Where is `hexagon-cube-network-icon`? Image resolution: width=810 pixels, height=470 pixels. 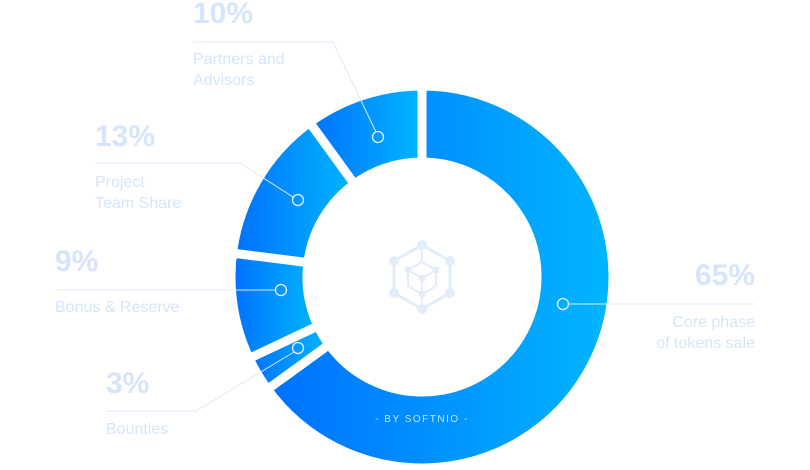
hexagon-cube-network-icon is located at coordinates (422, 277).